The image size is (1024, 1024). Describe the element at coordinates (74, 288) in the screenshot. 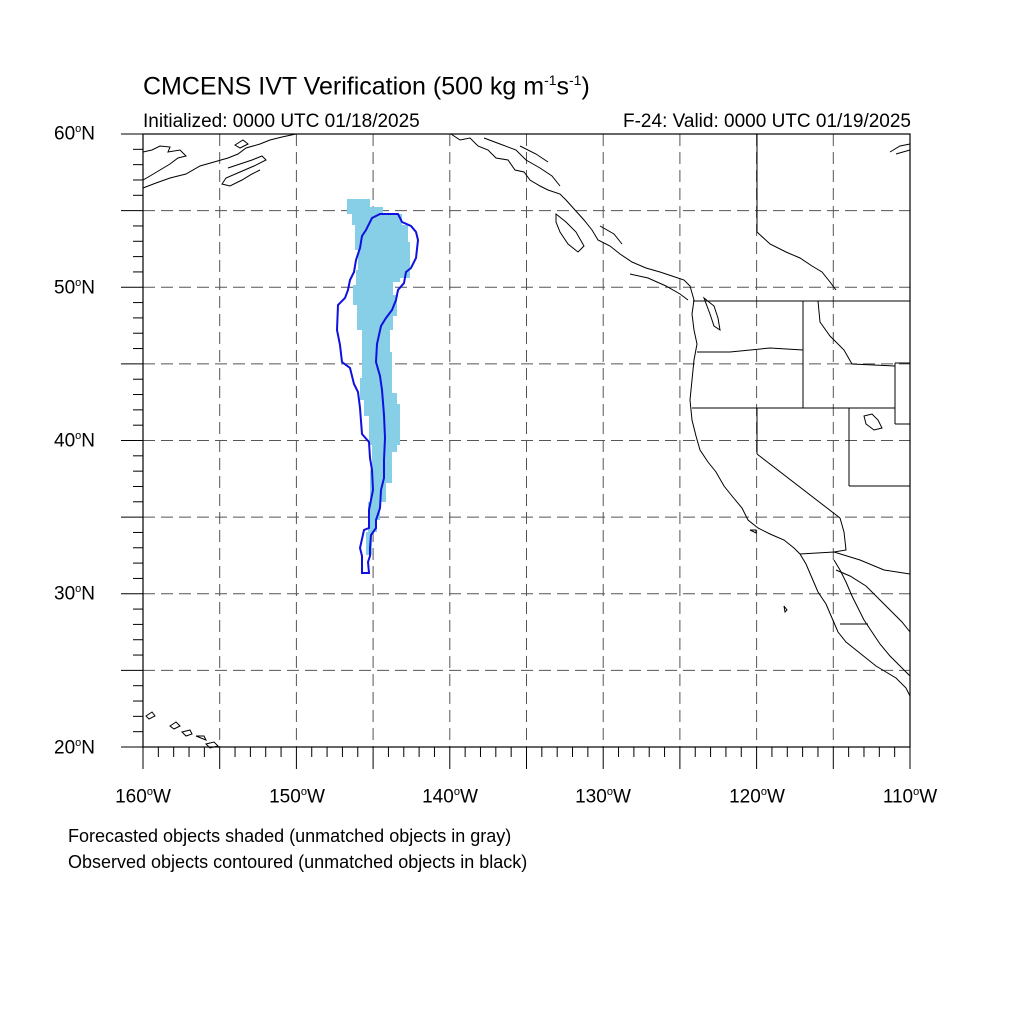

I see `lat-label-50: 50oN` at that location.